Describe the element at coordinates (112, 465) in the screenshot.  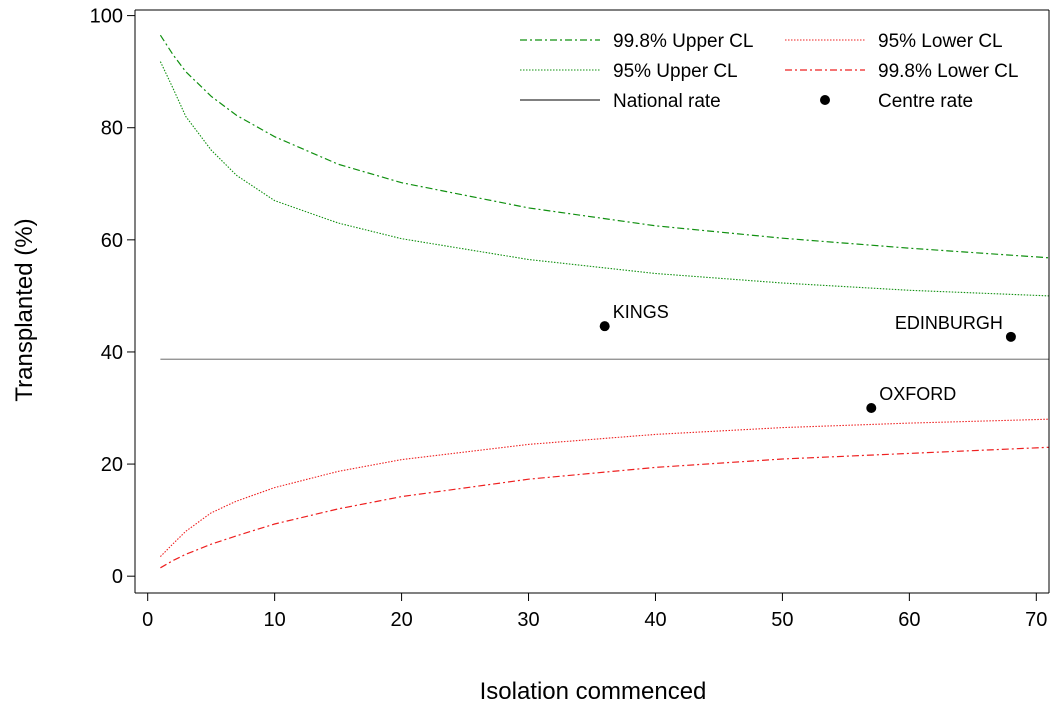
I see `y-tick-label: 20` at that location.